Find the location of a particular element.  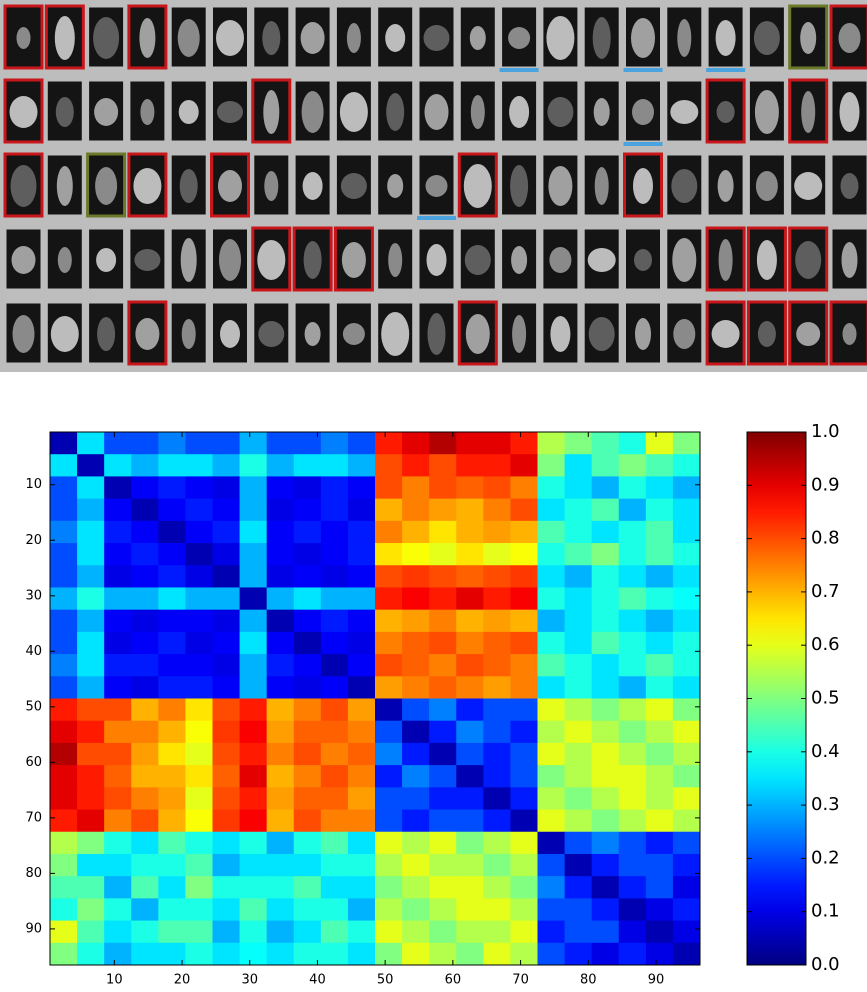

thumbnail-marker is located at coordinates (643, 144).